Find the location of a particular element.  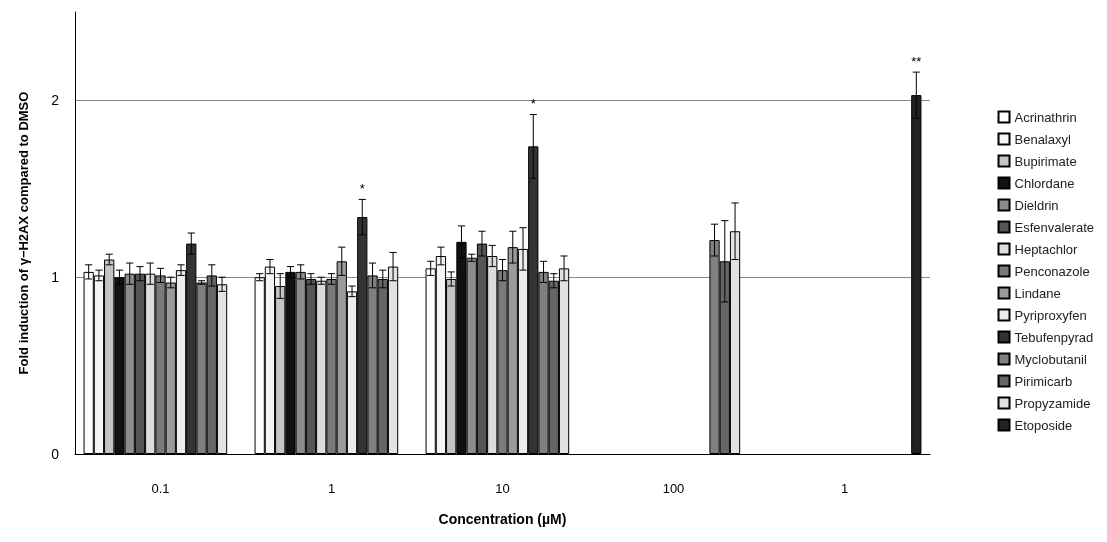

x-tick-label: 100 is located at coordinates (673, 488).